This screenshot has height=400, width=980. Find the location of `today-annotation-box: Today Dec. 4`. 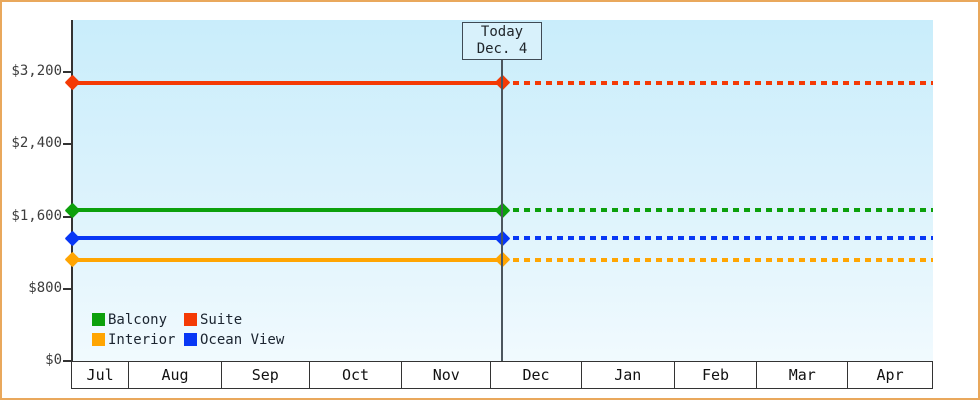

today-annotation-box: Today Dec. 4 is located at coordinates (502, 41).